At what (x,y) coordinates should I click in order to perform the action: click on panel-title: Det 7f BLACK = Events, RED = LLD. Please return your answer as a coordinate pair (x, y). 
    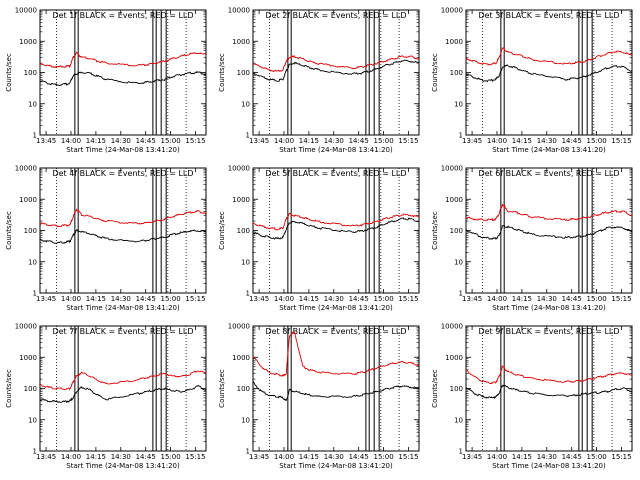
    Looking at the image, I should click on (122, 331).